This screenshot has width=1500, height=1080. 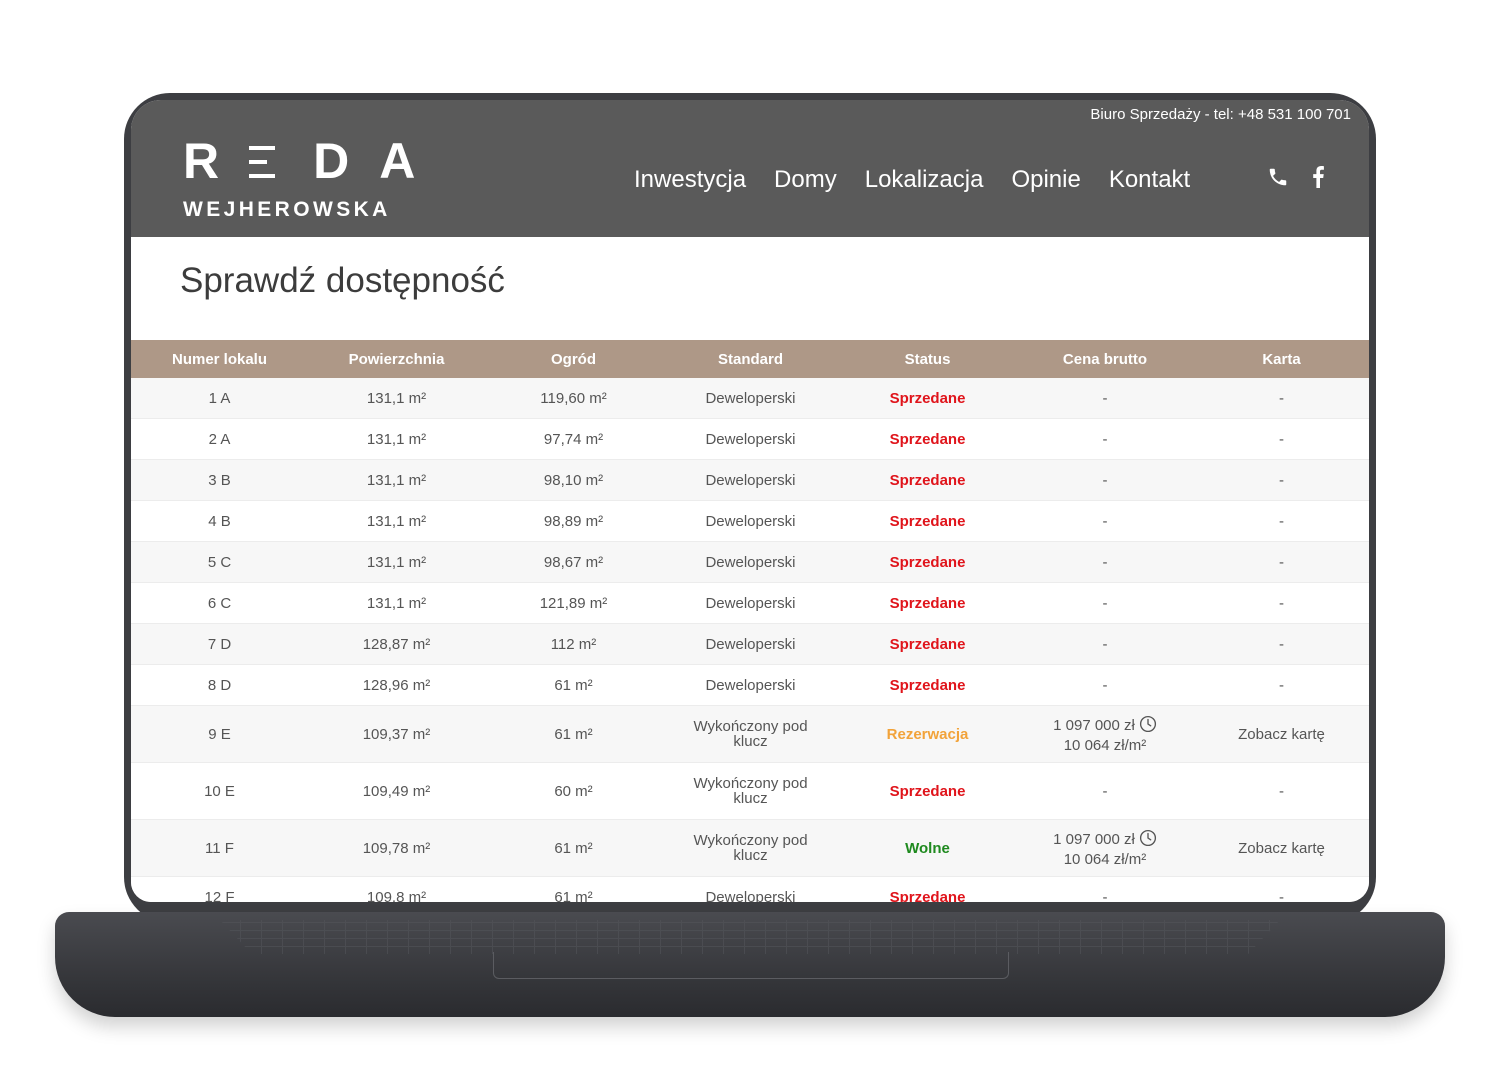 What do you see at coordinates (219, 791) in the screenshot?
I see `cell-number: 10 E` at bounding box center [219, 791].